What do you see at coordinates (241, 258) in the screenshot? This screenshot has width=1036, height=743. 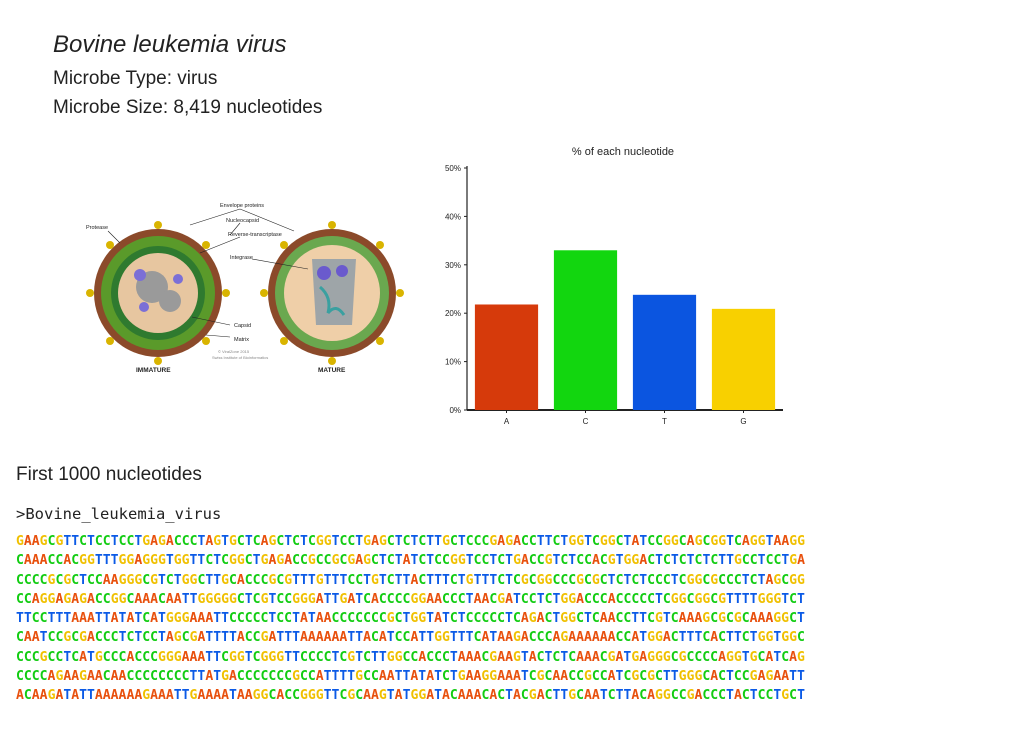 I see `label-integrase: Integrase` at bounding box center [241, 258].